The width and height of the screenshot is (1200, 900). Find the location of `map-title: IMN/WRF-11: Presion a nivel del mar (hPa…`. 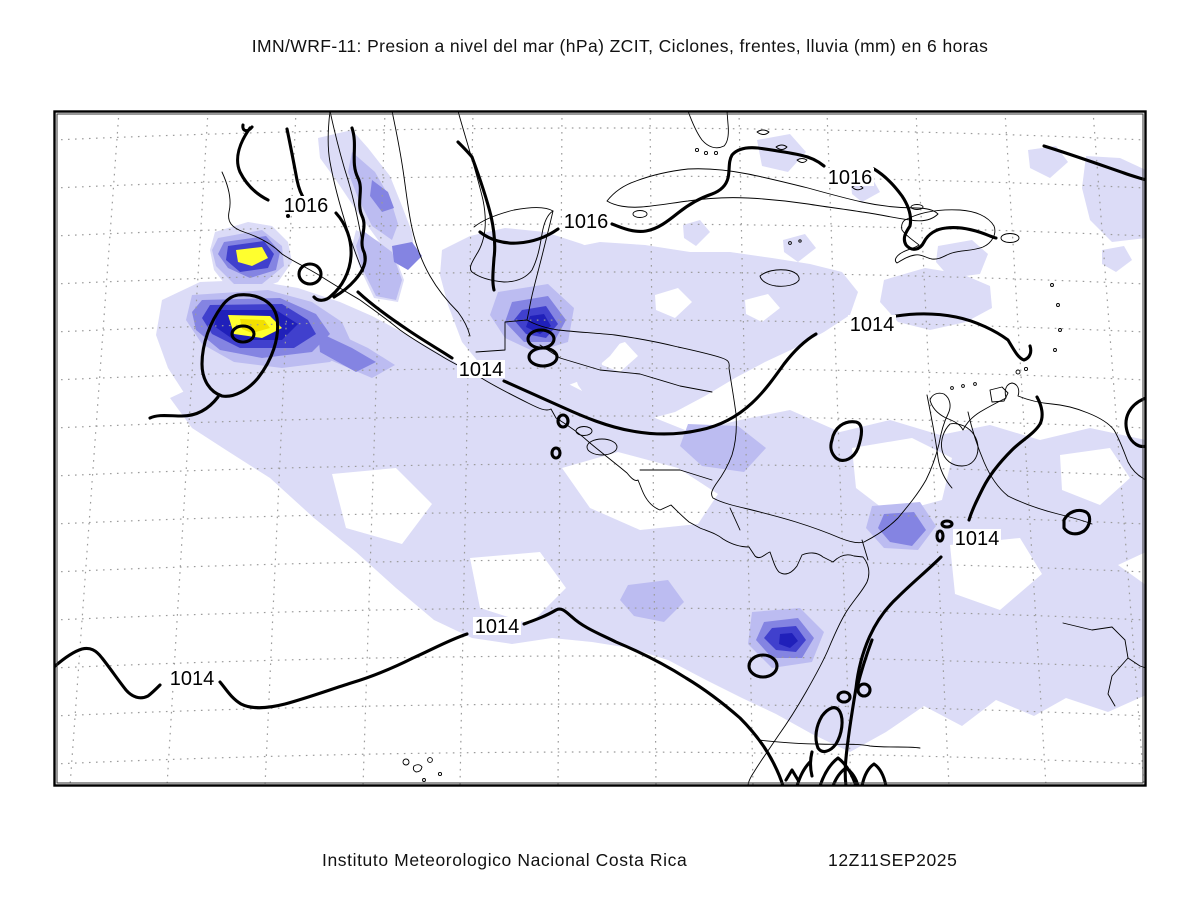

map-title: IMN/WRF-11: Presion a nivel del mar (hPa… is located at coordinates (620, 46).